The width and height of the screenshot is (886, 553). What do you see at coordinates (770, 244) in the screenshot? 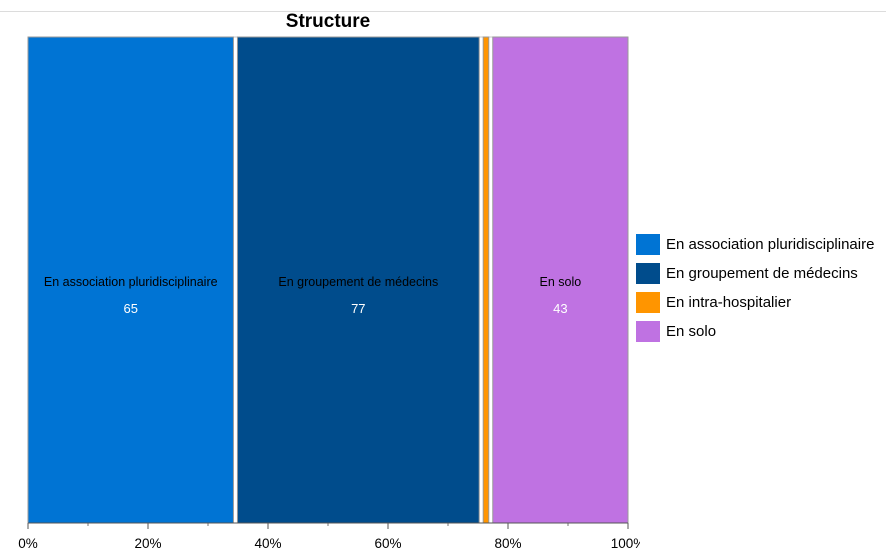
I see `legend-label: En association pluridisciplinaire` at bounding box center [770, 244].